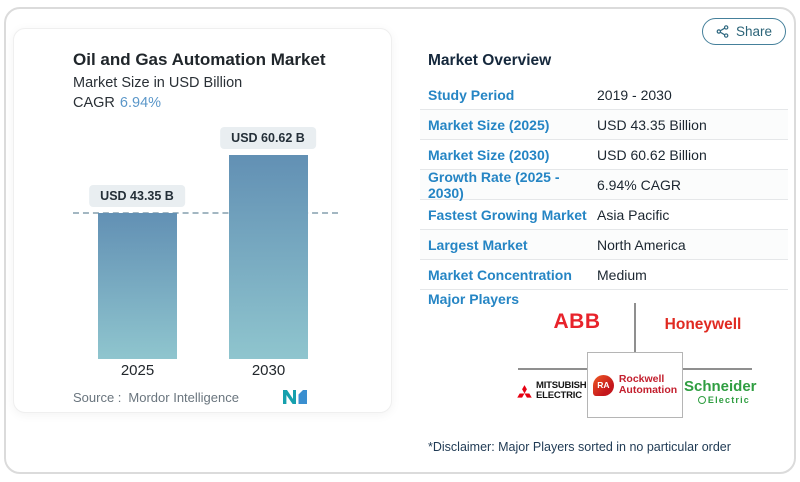 The width and height of the screenshot is (800, 482). Describe the element at coordinates (140, 103) in the screenshot. I see `cagr-value: 6.94%` at that location.